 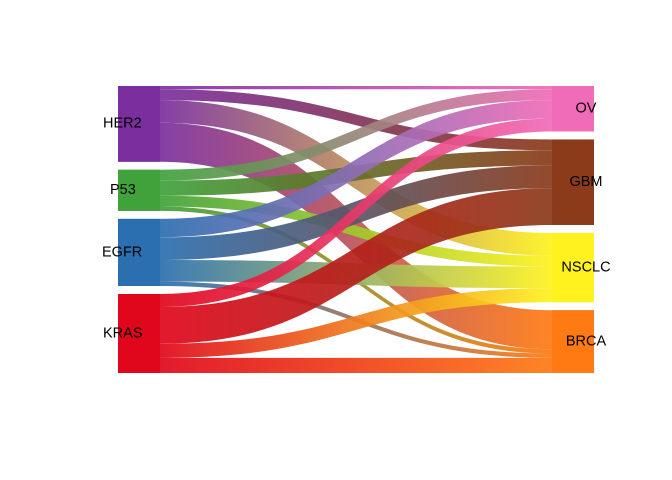 I want to click on flow-kras-to-brca, so click(x=356, y=365).